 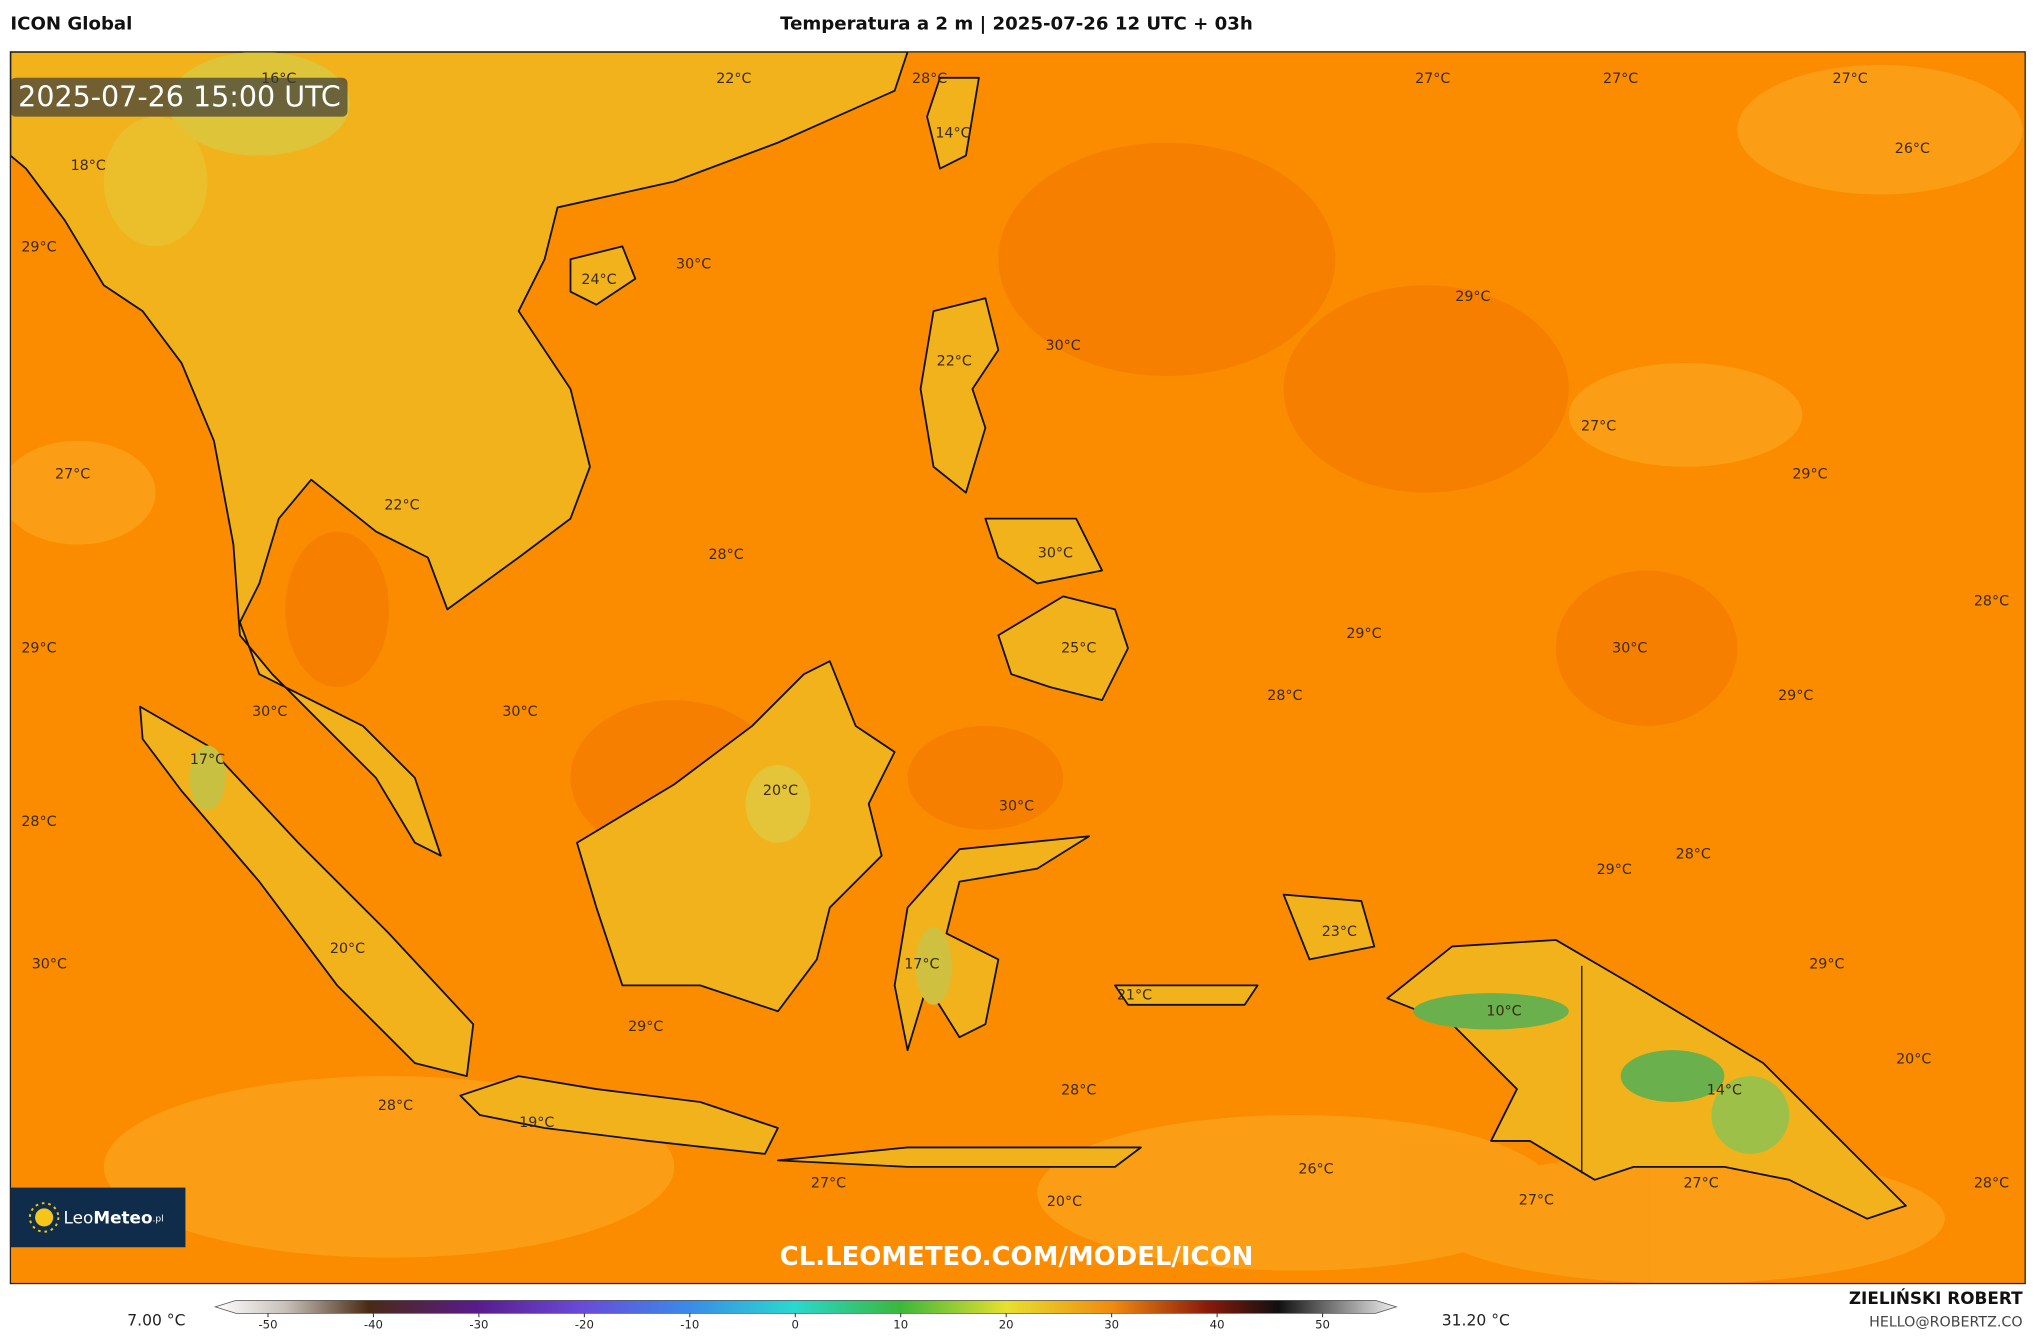 I want to click on logo-text: LeoMeteo.pl, so click(x=114, y=1218).